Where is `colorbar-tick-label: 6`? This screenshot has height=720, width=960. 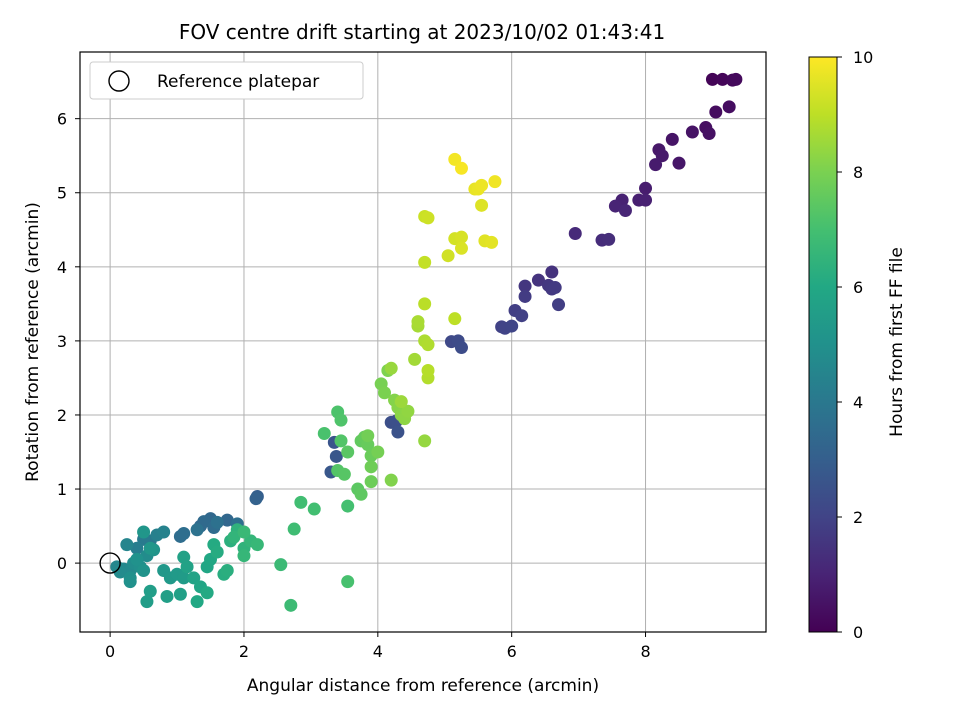
colorbar-tick-label: 6 is located at coordinates (858, 287).